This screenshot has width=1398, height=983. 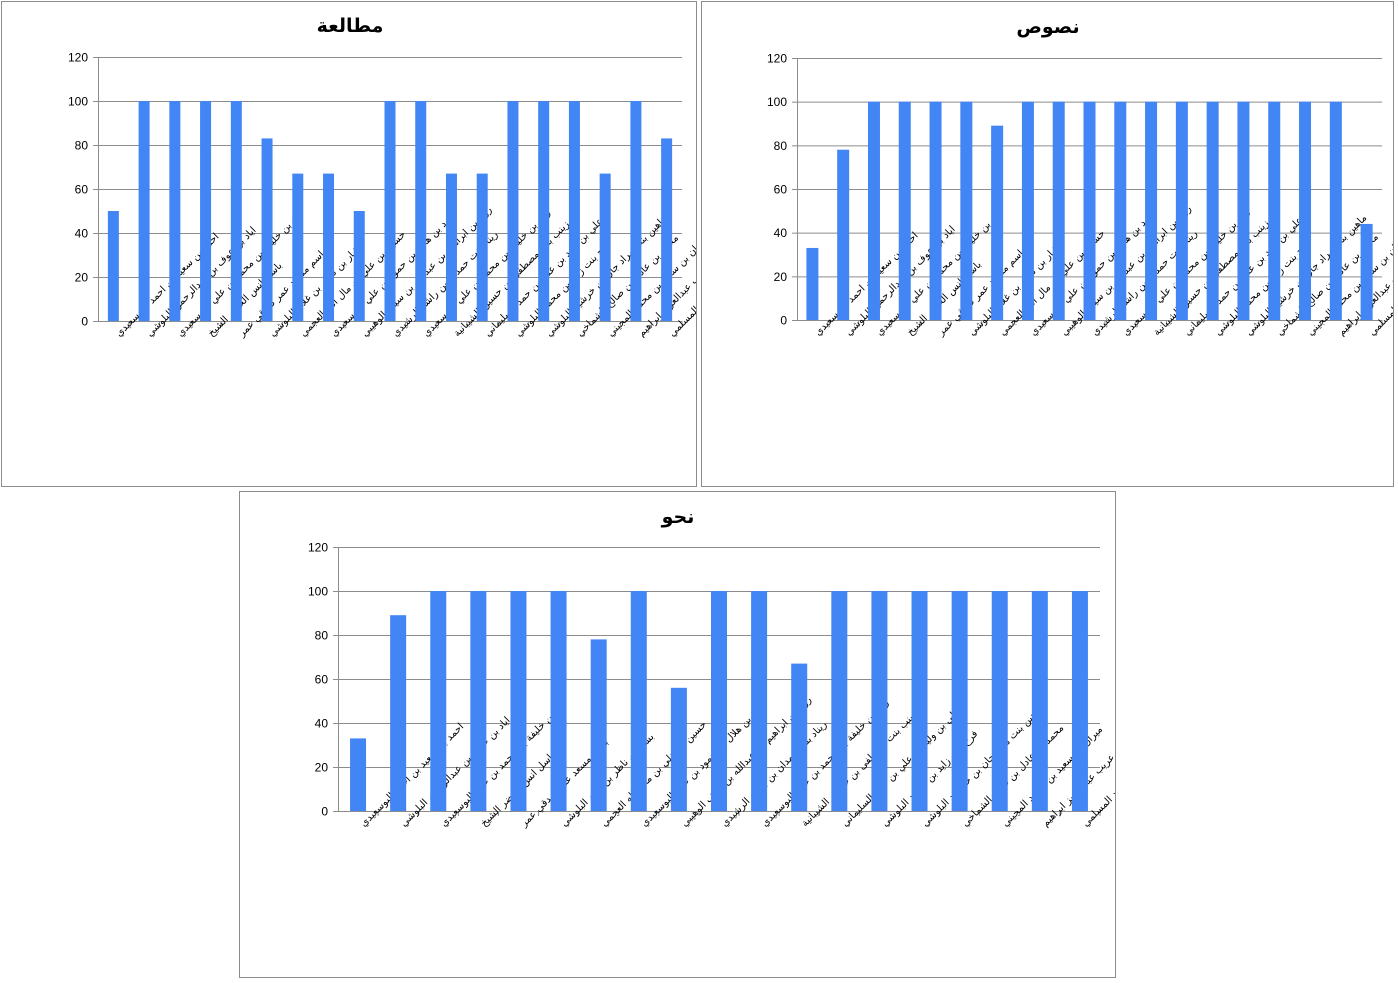 I want to click on chart-title-mutalaa: مطالعة, so click(x=350, y=26).